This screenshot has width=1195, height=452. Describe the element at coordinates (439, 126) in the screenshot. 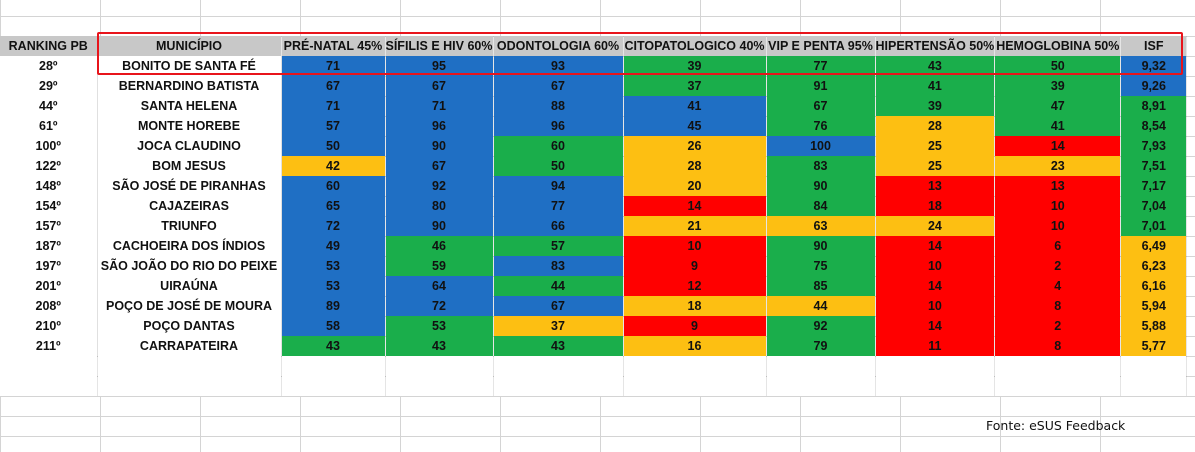

I see `indicator-cell: 96` at that location.